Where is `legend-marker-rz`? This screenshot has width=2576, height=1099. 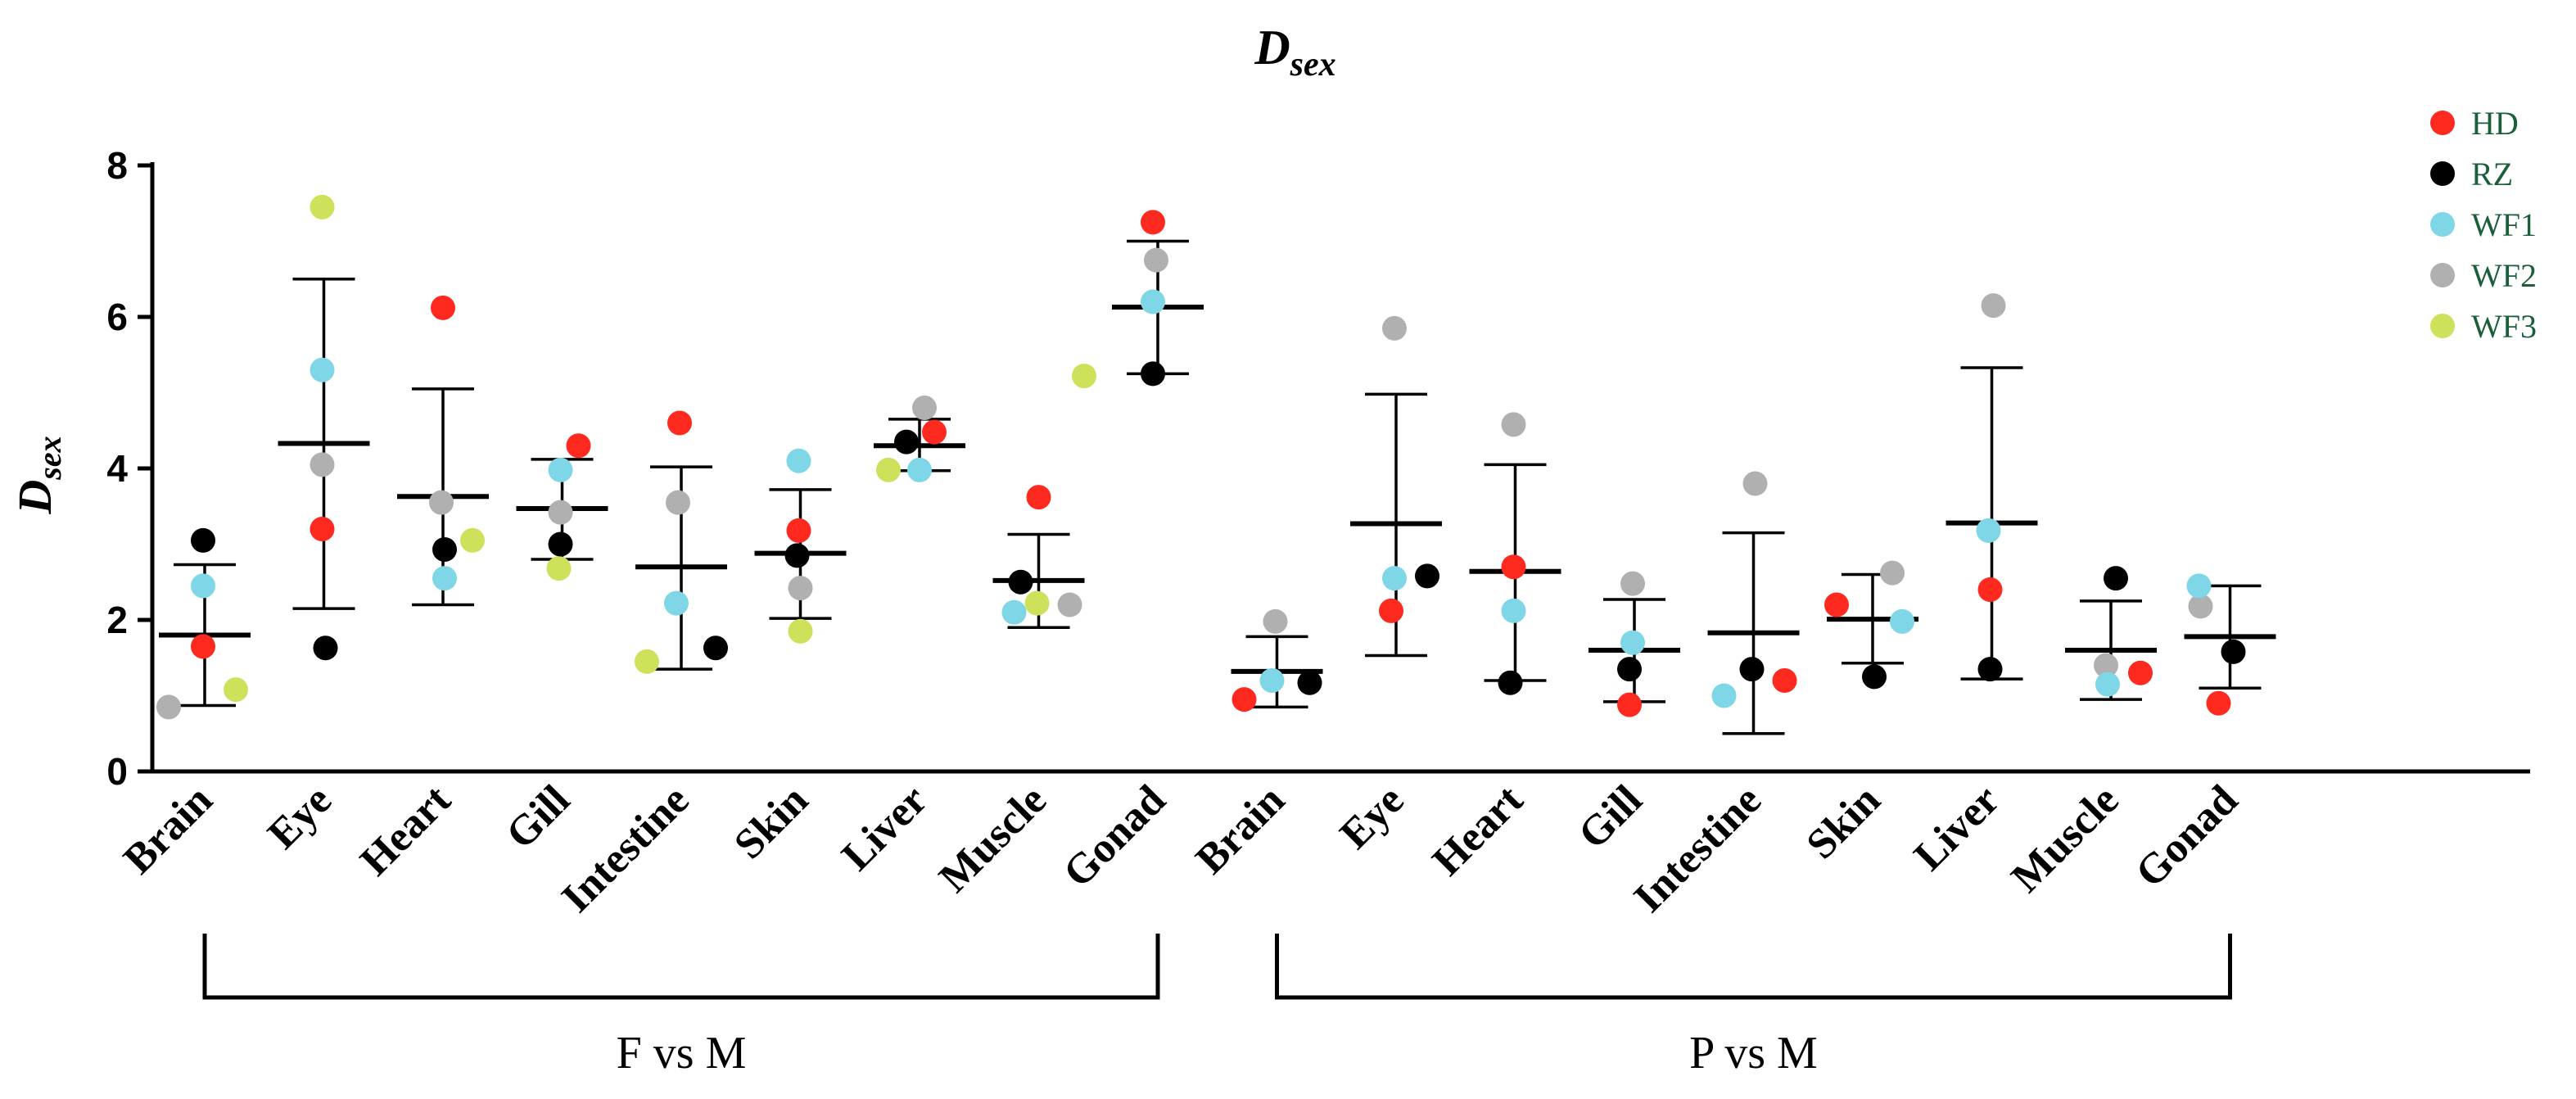 legend-marker-rz is located at coordinates (2442, 173).